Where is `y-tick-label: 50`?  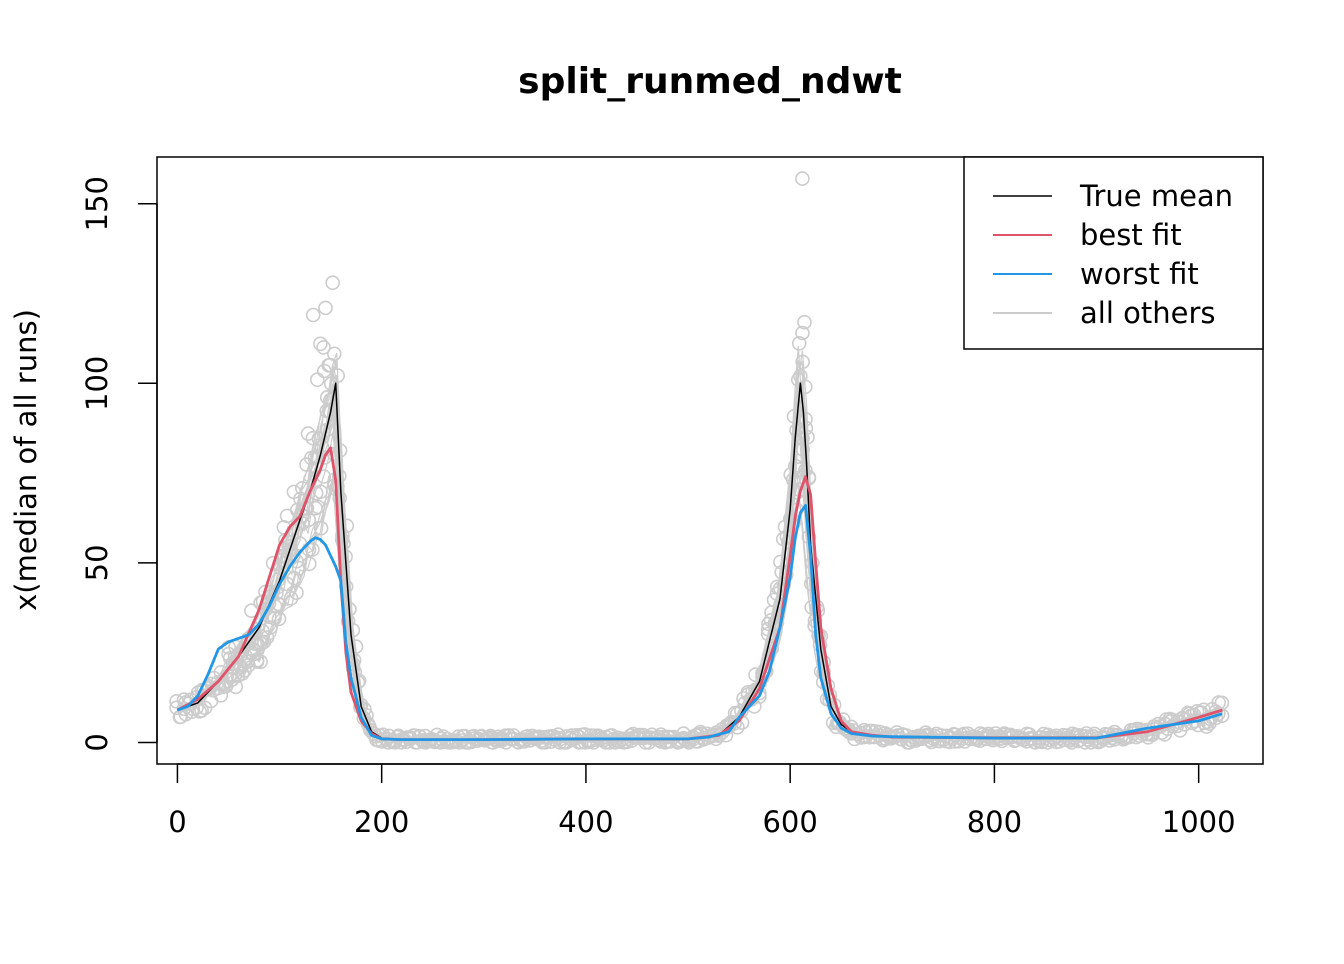
y-tick-label: 50 is located at coordinates (97, 562).